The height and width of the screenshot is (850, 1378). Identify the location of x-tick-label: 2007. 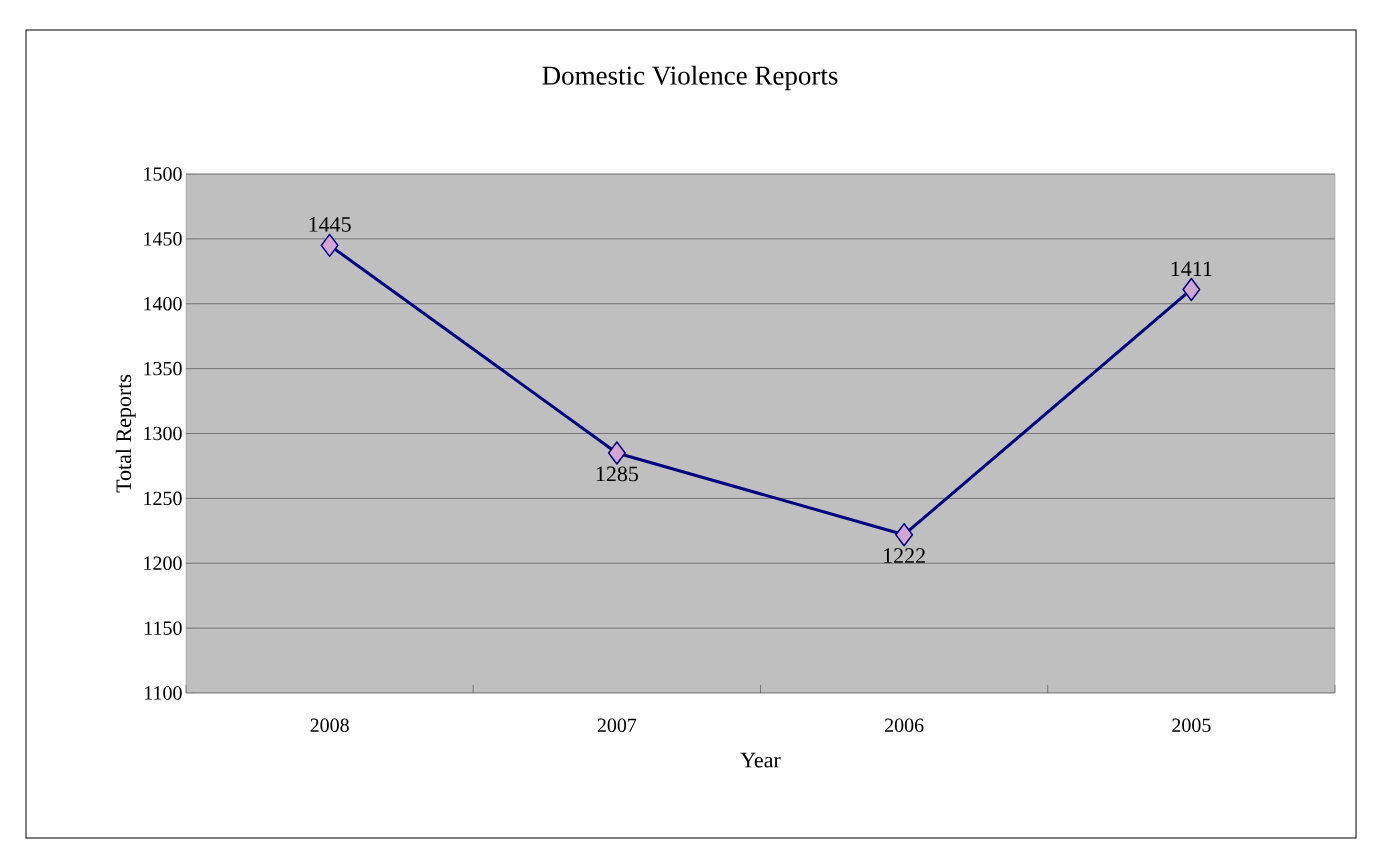
(617, 725).